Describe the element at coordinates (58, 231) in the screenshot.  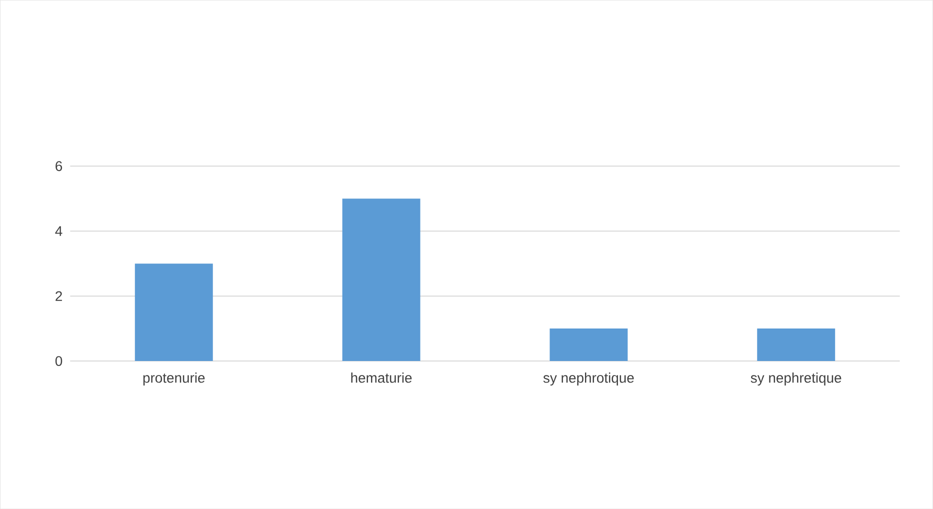
I see `y-tick-label: 4` at that location.